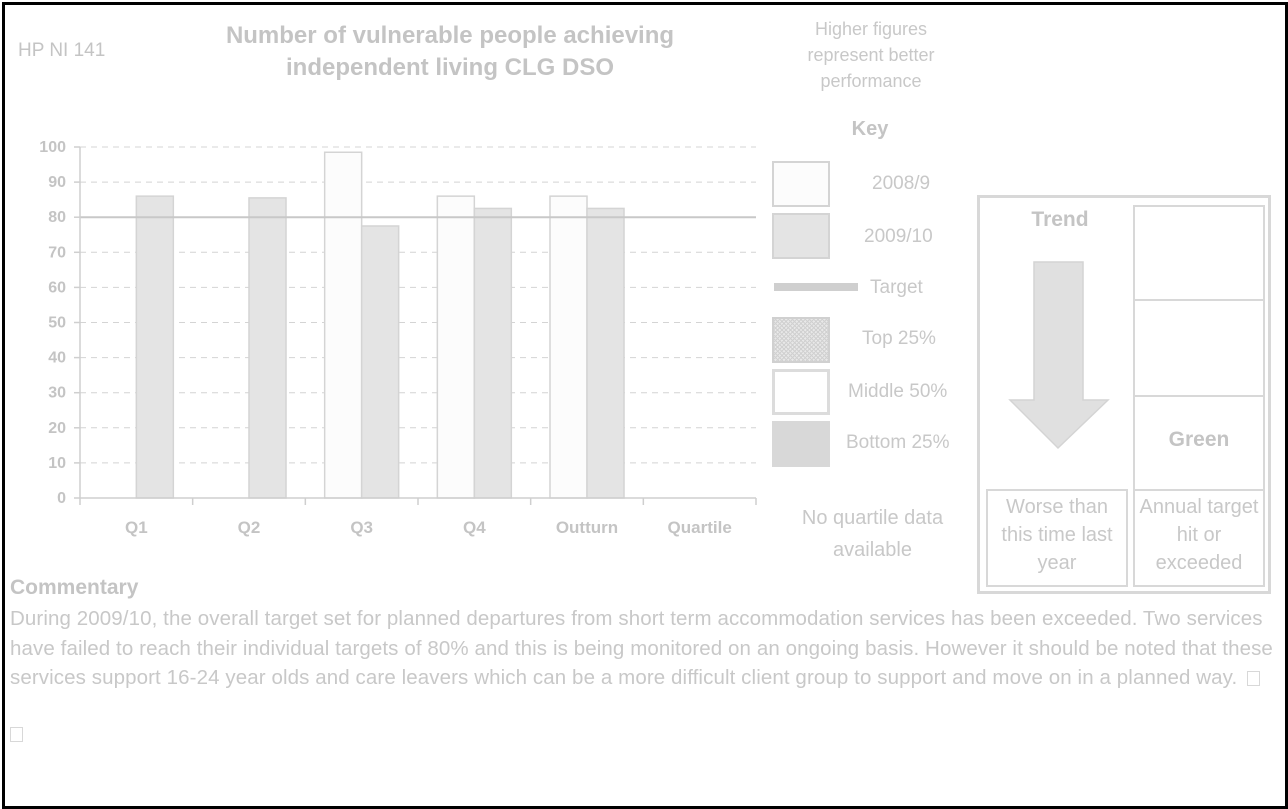 The height and width of the screenshot is (809, 1288). Describe the element at coordinates (1199, 440) in the screenshot. I see `rag-status-label: Green` at that location.